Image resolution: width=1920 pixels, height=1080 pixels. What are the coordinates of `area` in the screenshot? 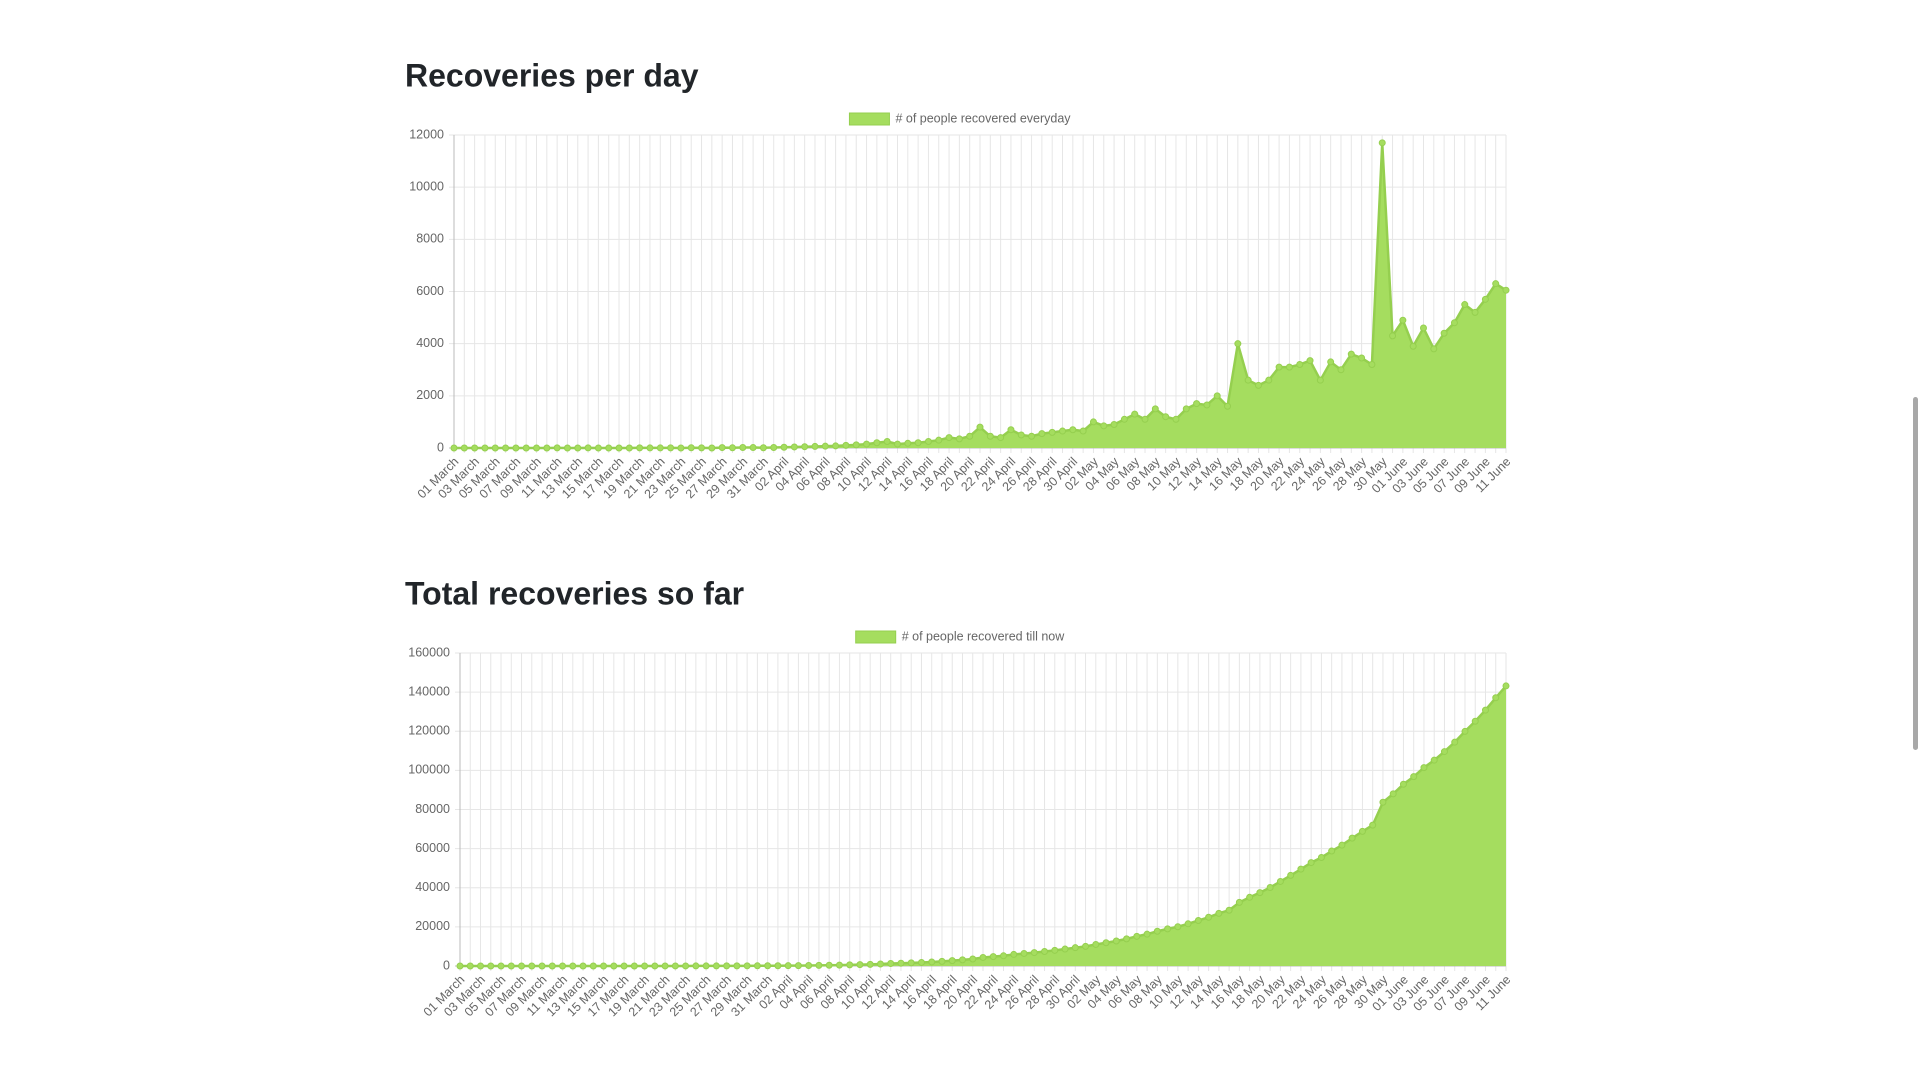 It's located at (983, 825).